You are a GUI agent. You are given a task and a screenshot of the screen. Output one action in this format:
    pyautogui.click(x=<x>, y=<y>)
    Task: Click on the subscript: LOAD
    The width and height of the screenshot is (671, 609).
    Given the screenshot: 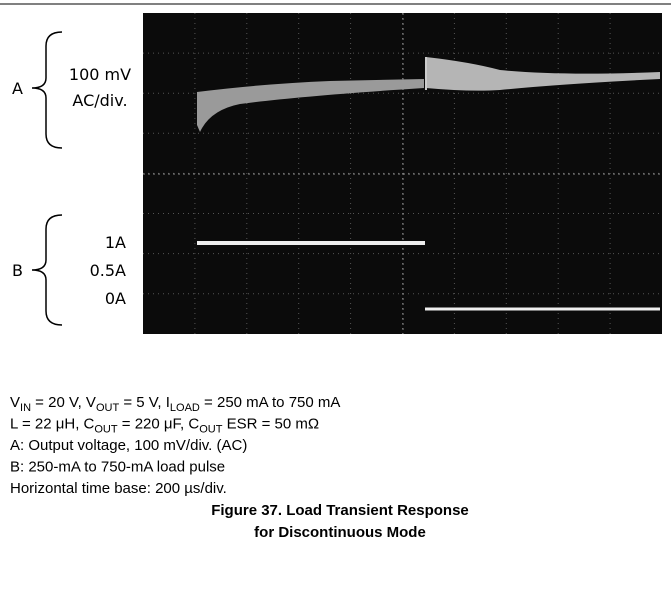 What is the action you would take?
    pyautogui.click(x=185, y=408)
    